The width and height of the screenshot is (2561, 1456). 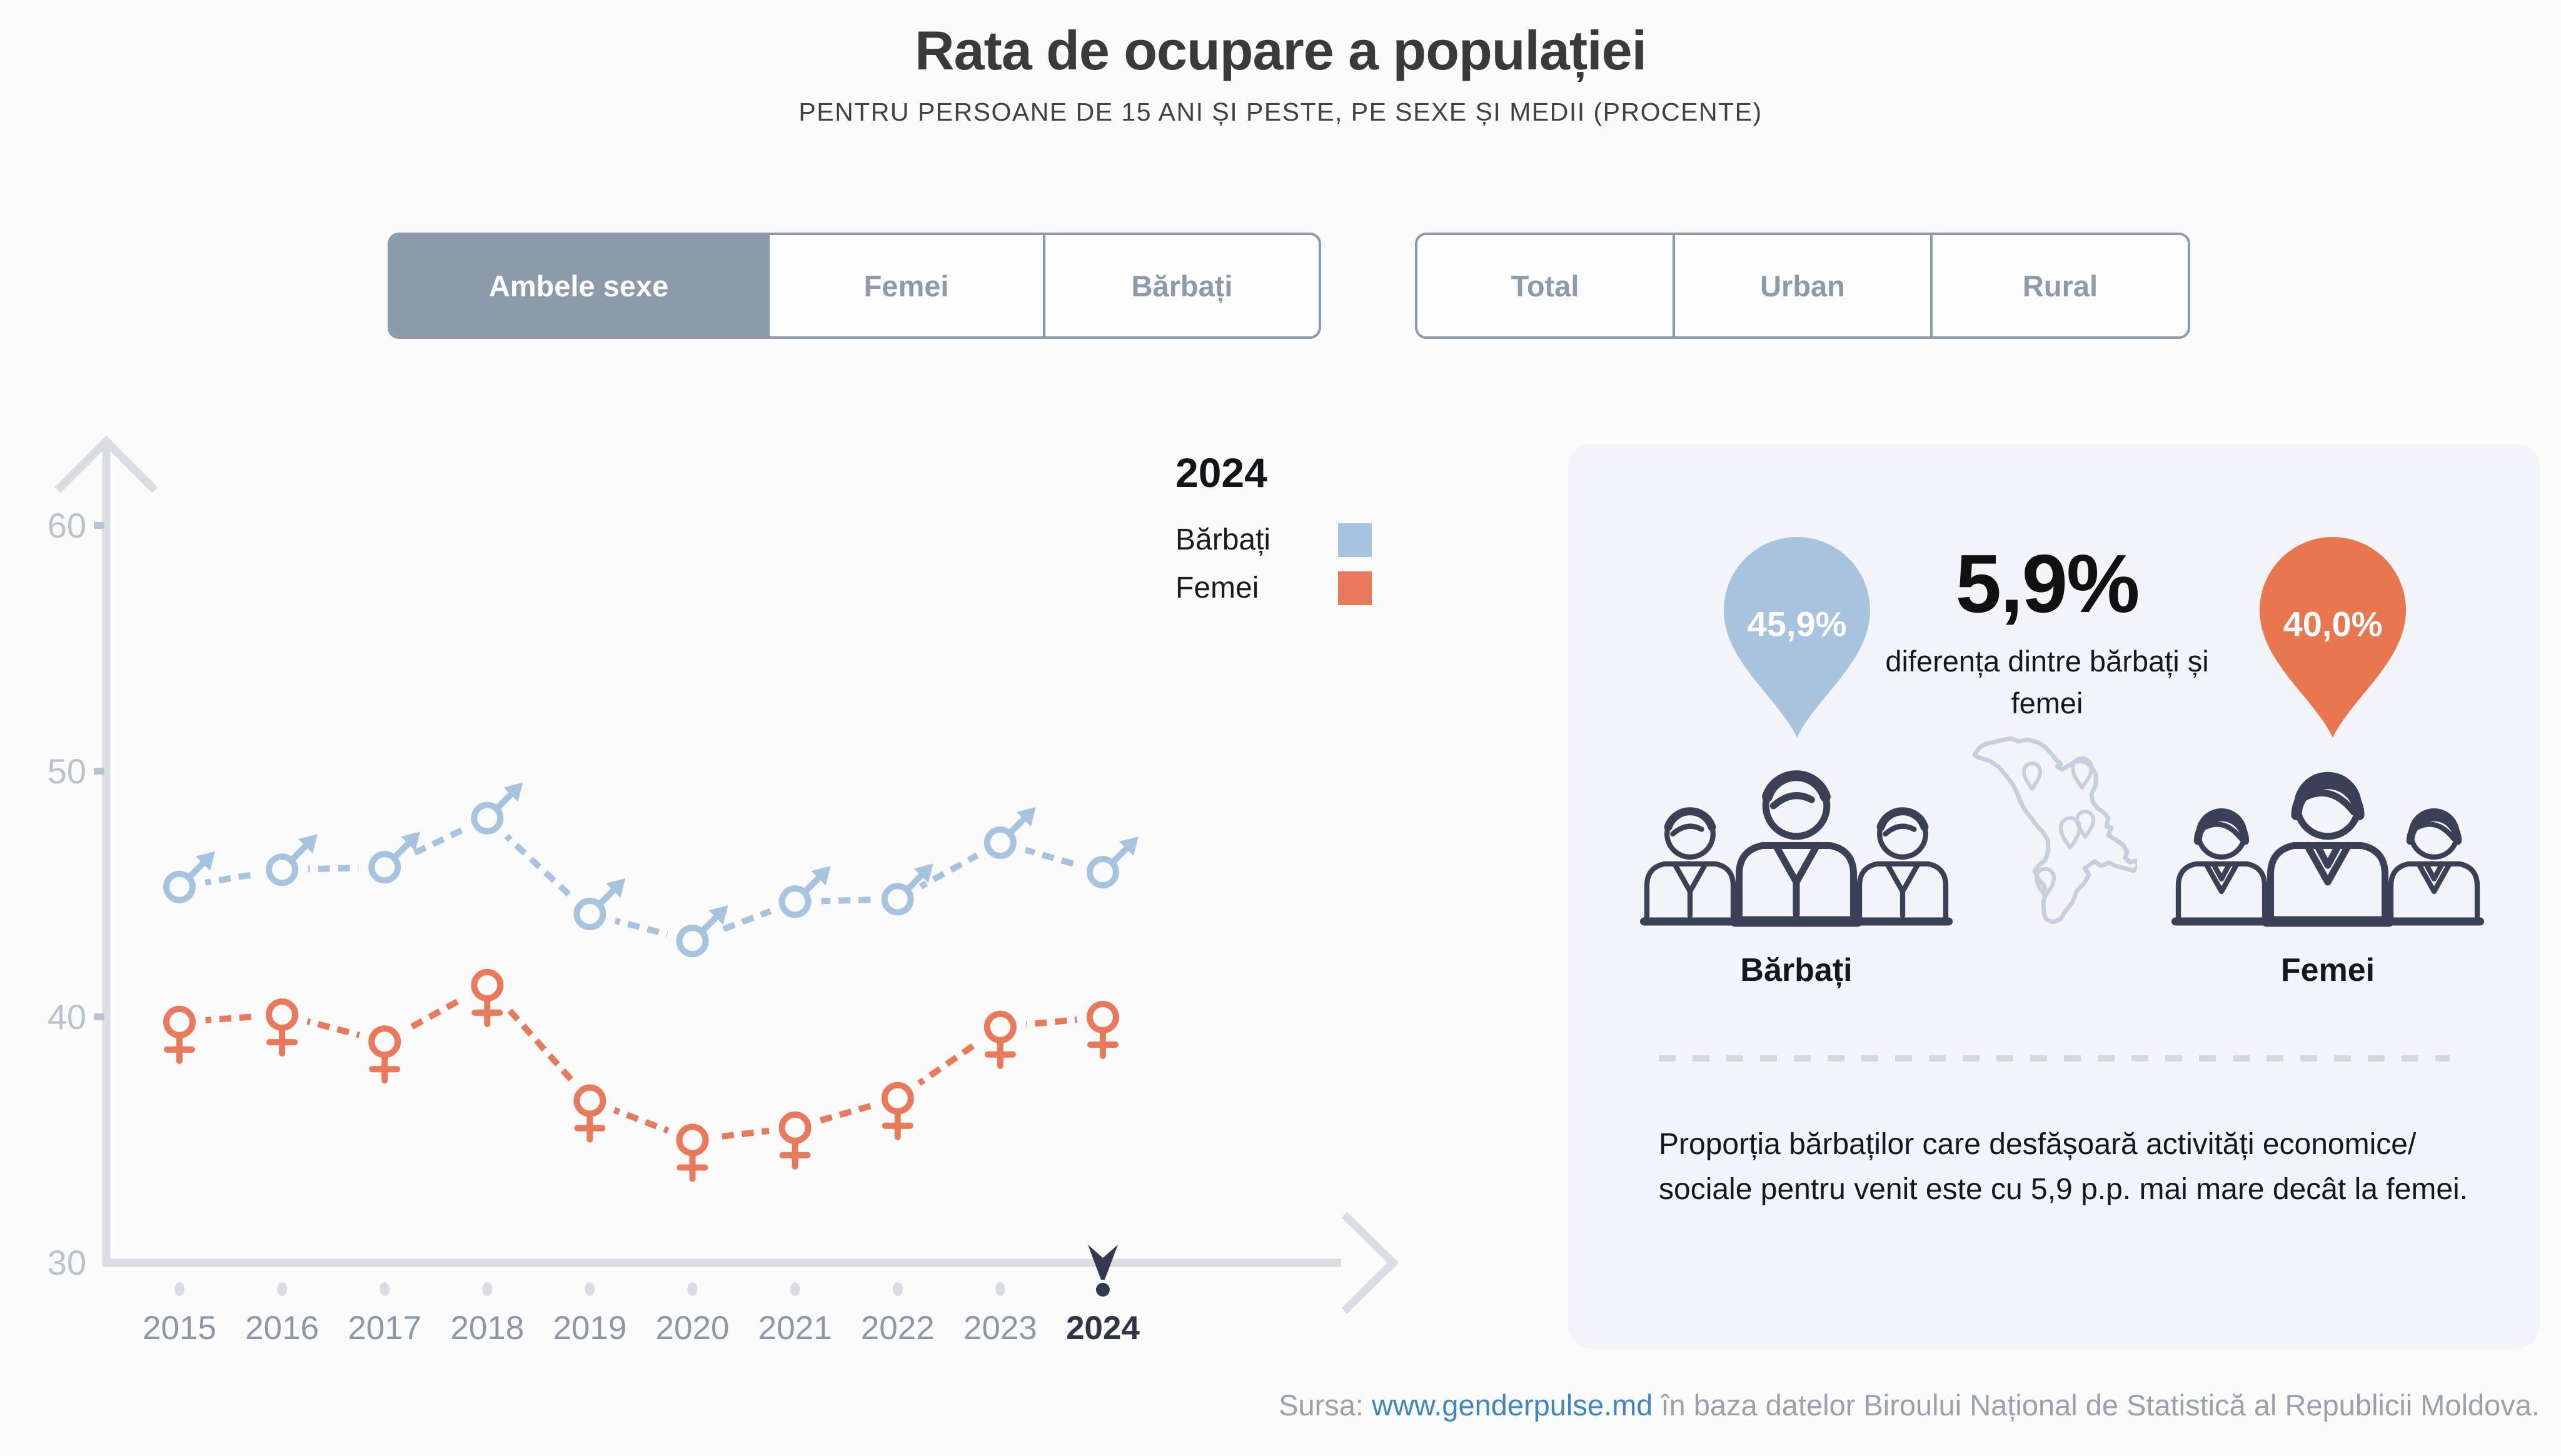 What do you see at coordinates (642, 1062) in the screenshot?
I see `series-line-female` at bounding box center [642, 1062].